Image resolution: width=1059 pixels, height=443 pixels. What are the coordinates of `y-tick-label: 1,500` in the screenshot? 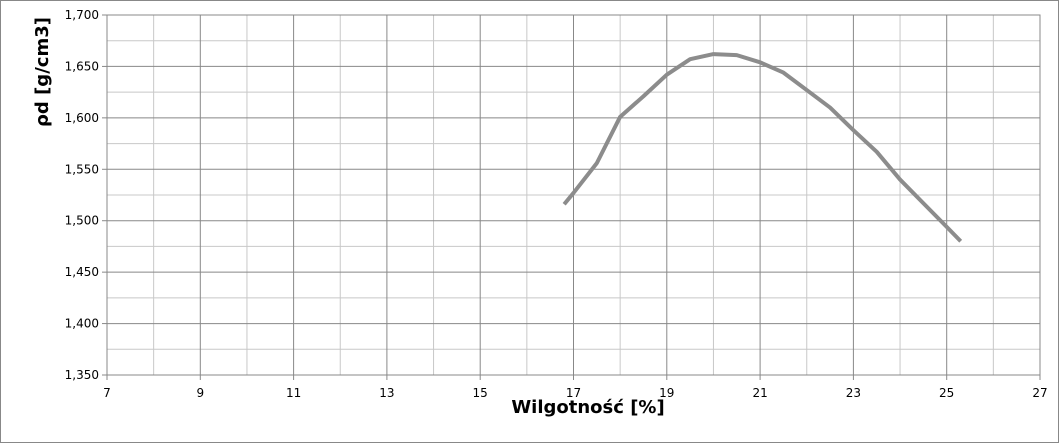 It's located at (82, 221).